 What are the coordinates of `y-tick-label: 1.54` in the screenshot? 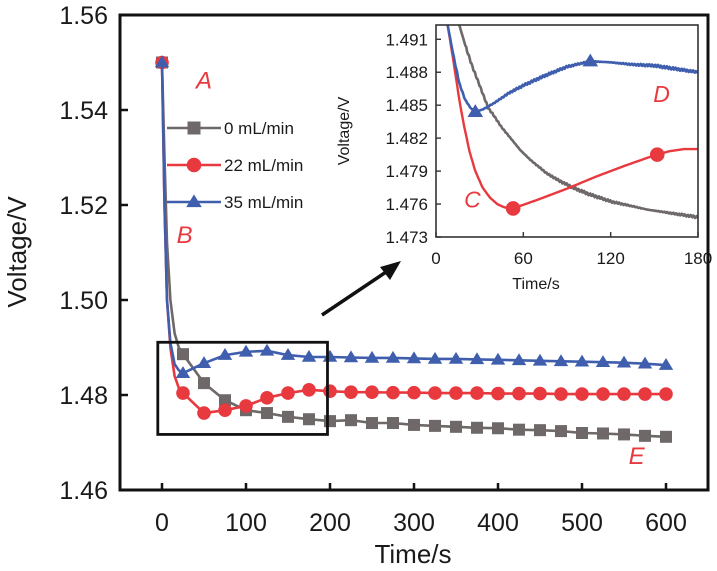 It's located at (83, 111).